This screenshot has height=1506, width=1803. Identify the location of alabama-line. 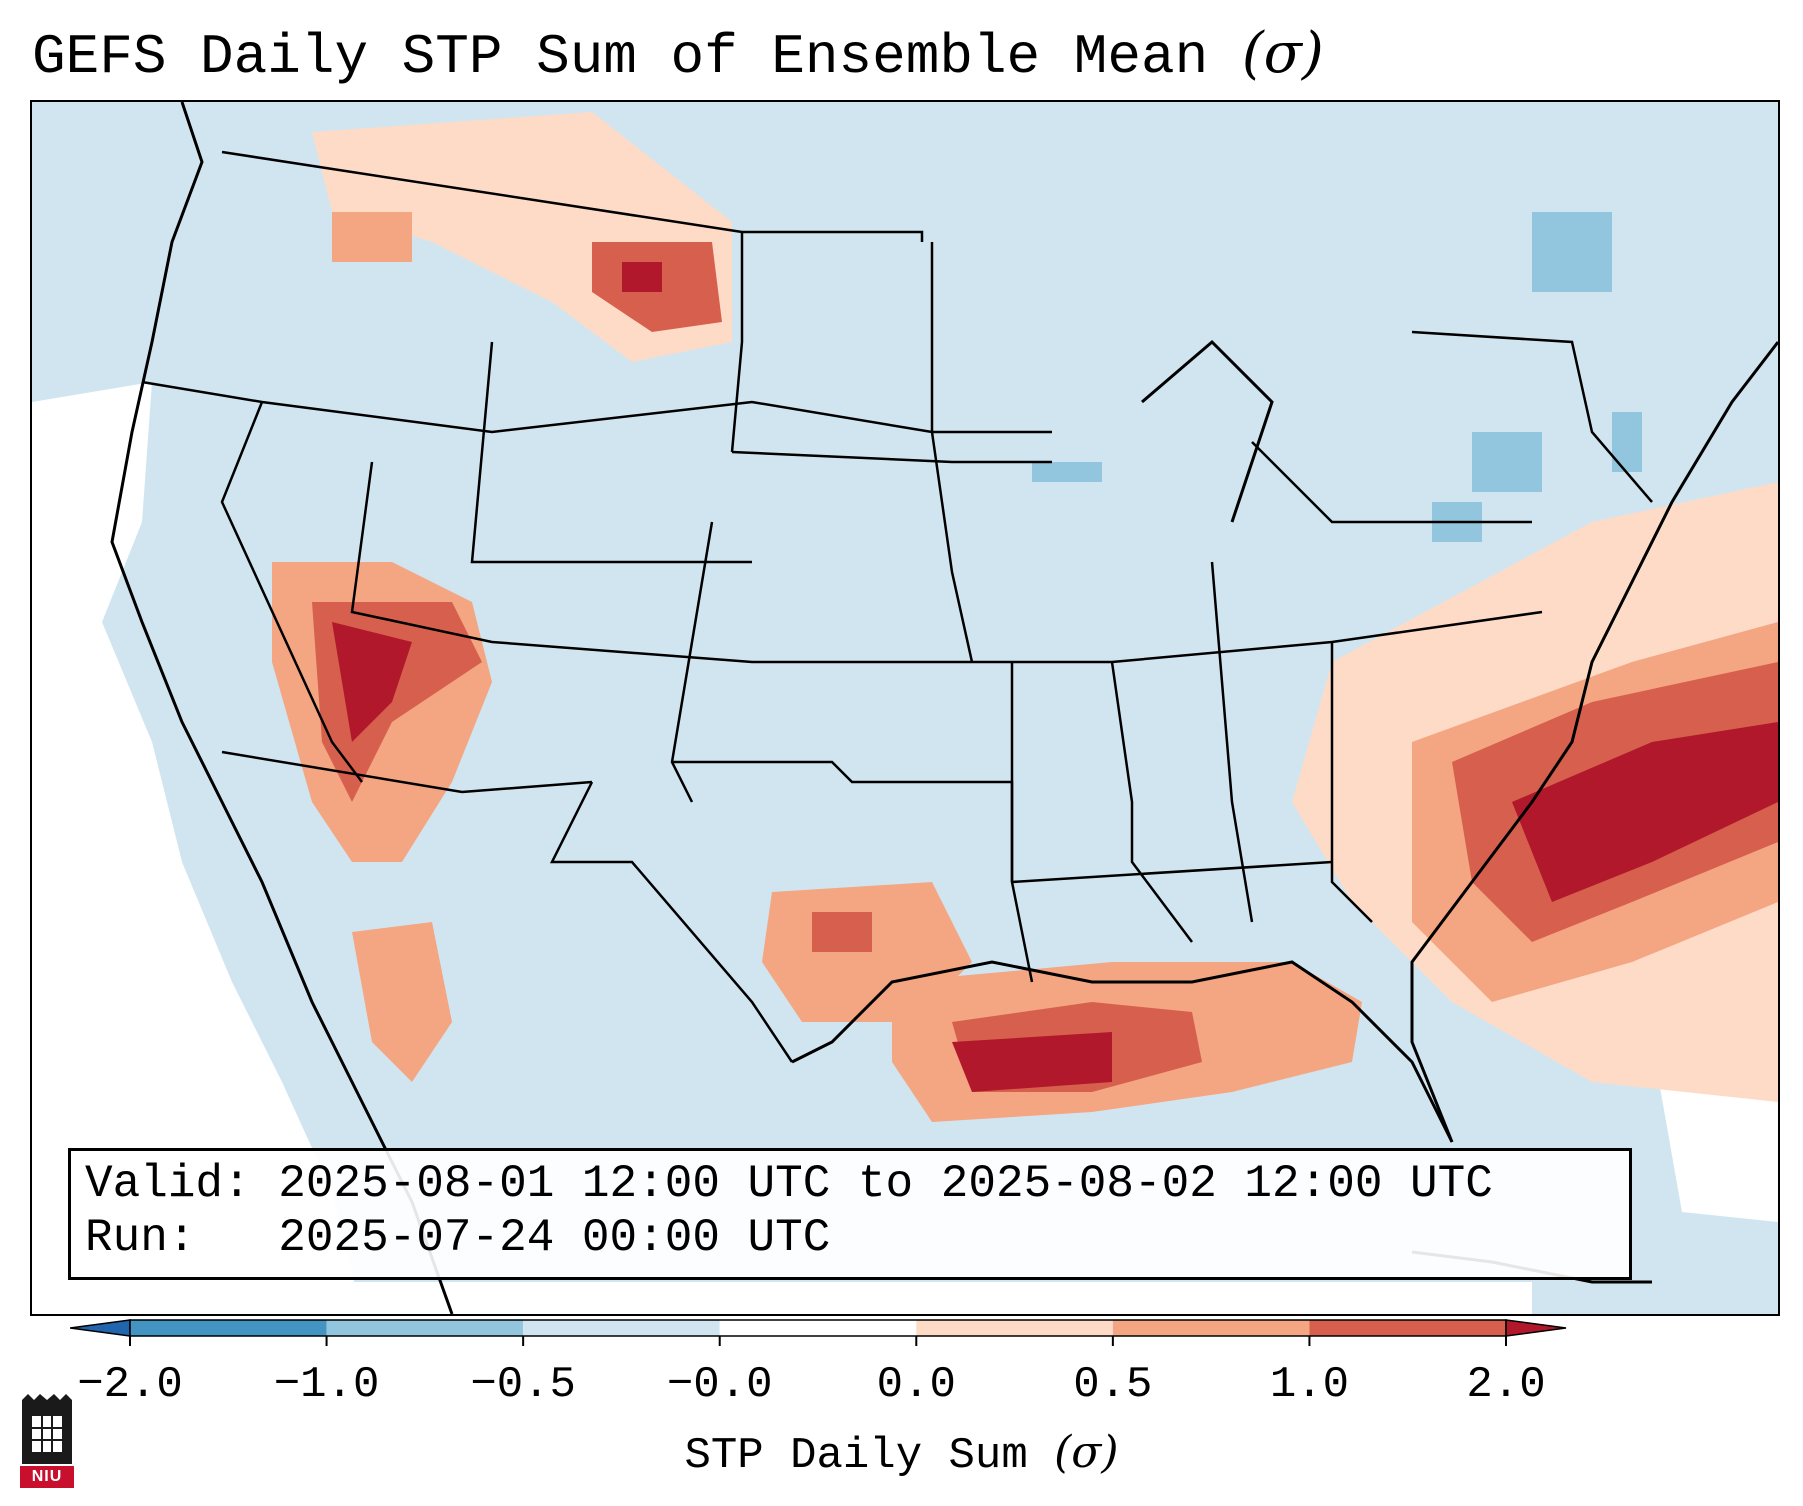
(1232, 742).